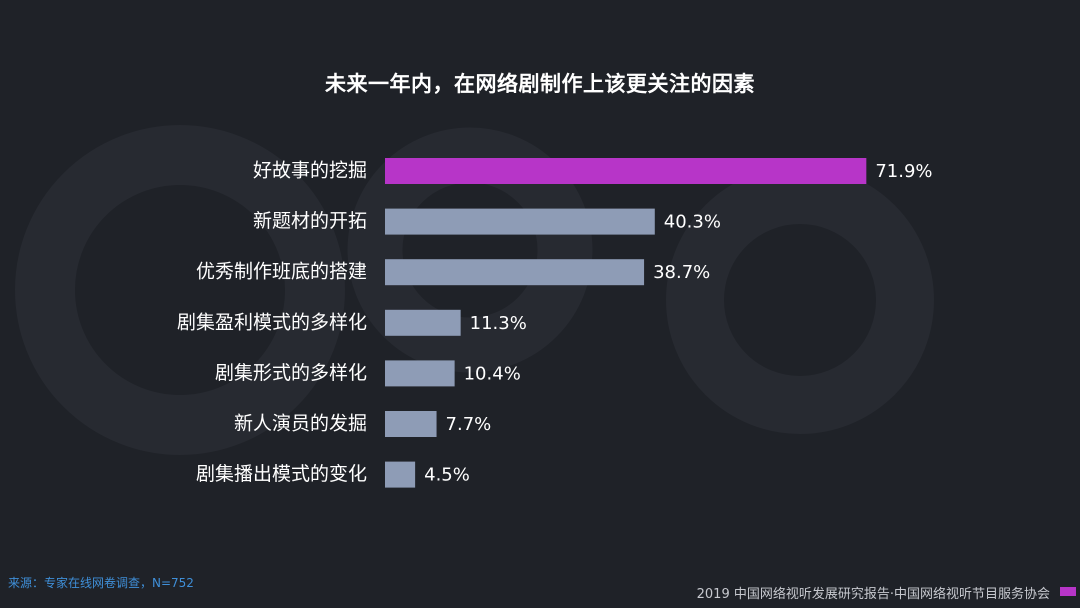 This screenshot has width=1080, height=608. What do you see at coordinates (447, 475) in the screenshot?
I see `value-label-7: 4.5%` at bounding box center [447, 475].